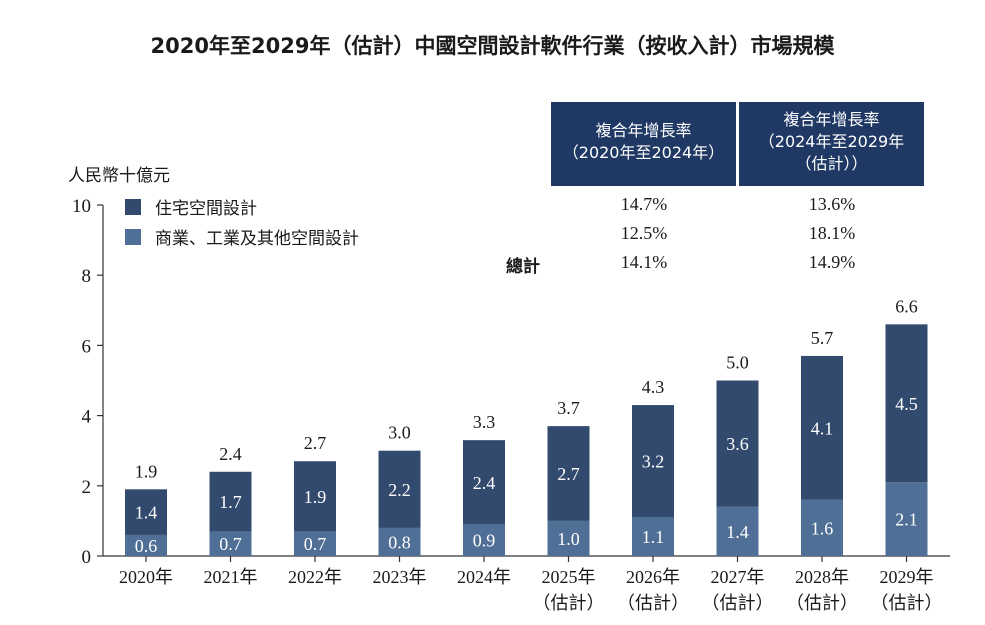 The width and height of the screenshot is (985, 625). What do you see at coordinates (906, 306) in the screenshot?
I see `data-label-total: 6.6` at bounding box center [906, 306].